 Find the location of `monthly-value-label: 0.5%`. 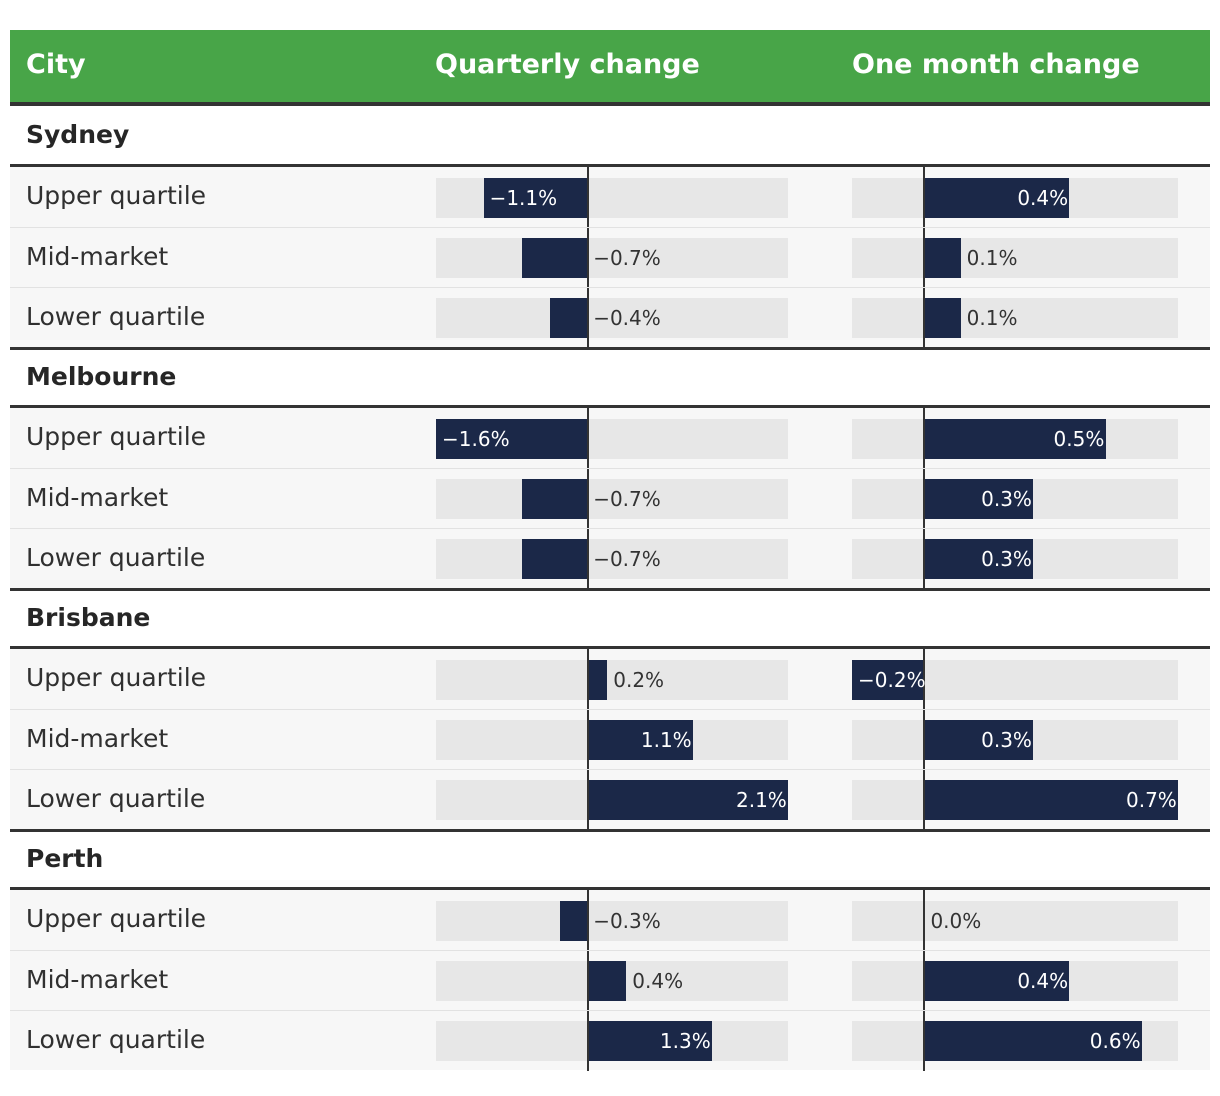

monthly-value-label: 0.5% is located at coordinates (1079, 439).